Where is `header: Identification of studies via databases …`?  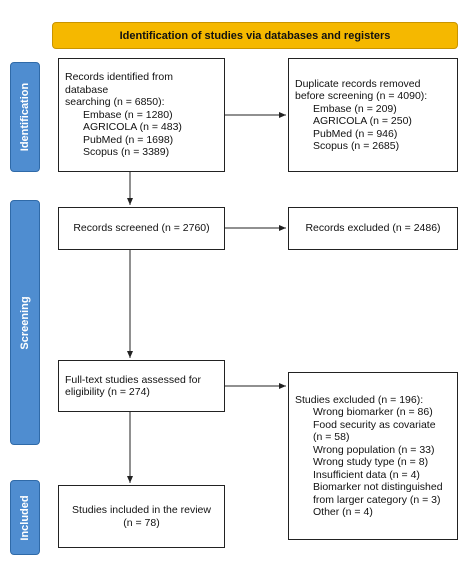
header: Identification of studies via databases … is located at coordinates (255, 35).